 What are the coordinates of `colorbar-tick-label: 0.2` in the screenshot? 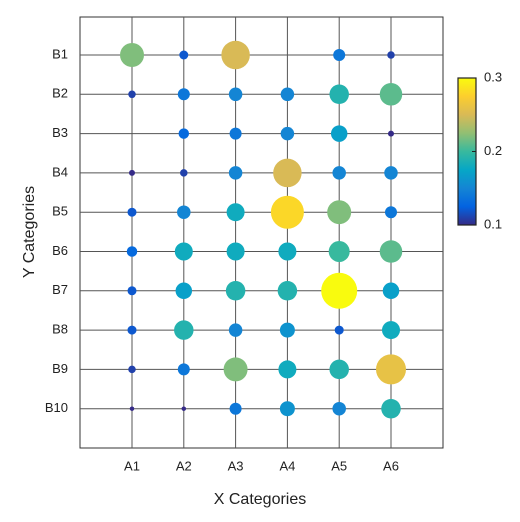 It's located at (493, 150).